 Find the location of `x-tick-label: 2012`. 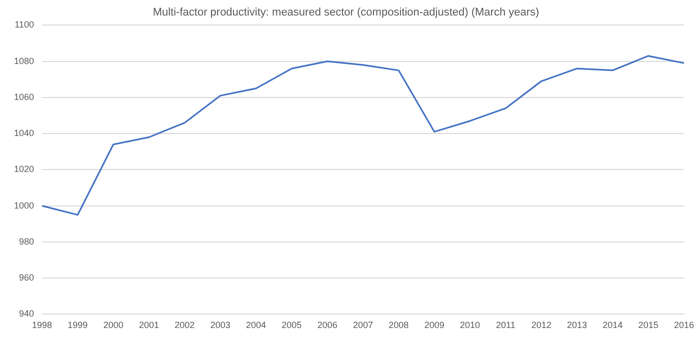

x-tick-label: 2012 is located at coordinates (541, 325).